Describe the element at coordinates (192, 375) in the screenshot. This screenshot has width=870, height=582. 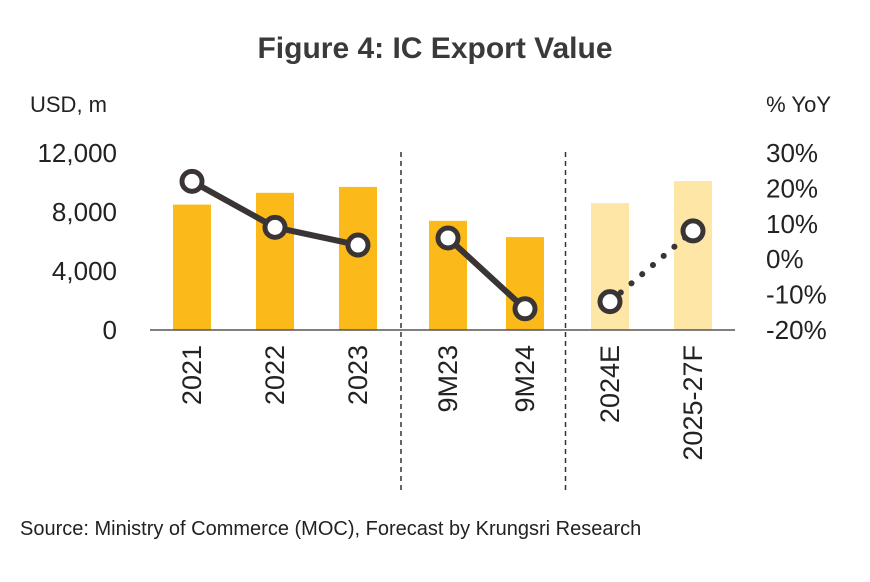
I see `category-label: 2021` at that location.